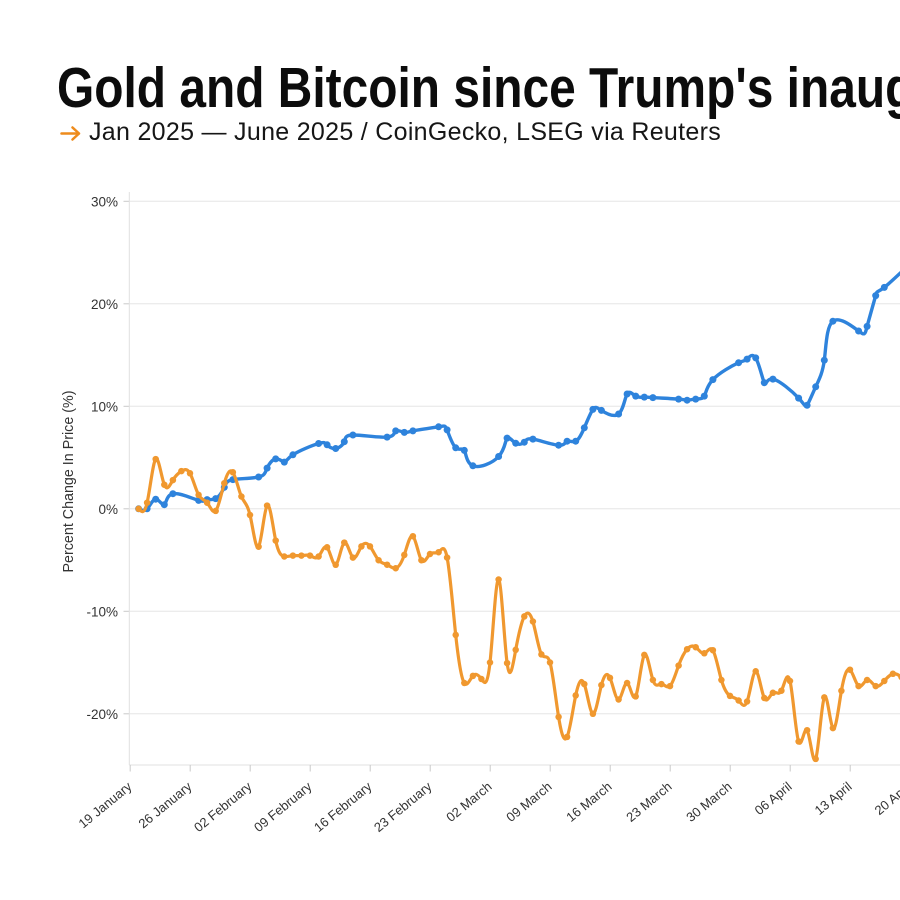  What do you see at coordinates (104, 201) in the screenshot?
I see `svg-text: 30%` at bounding box center [104, 201].